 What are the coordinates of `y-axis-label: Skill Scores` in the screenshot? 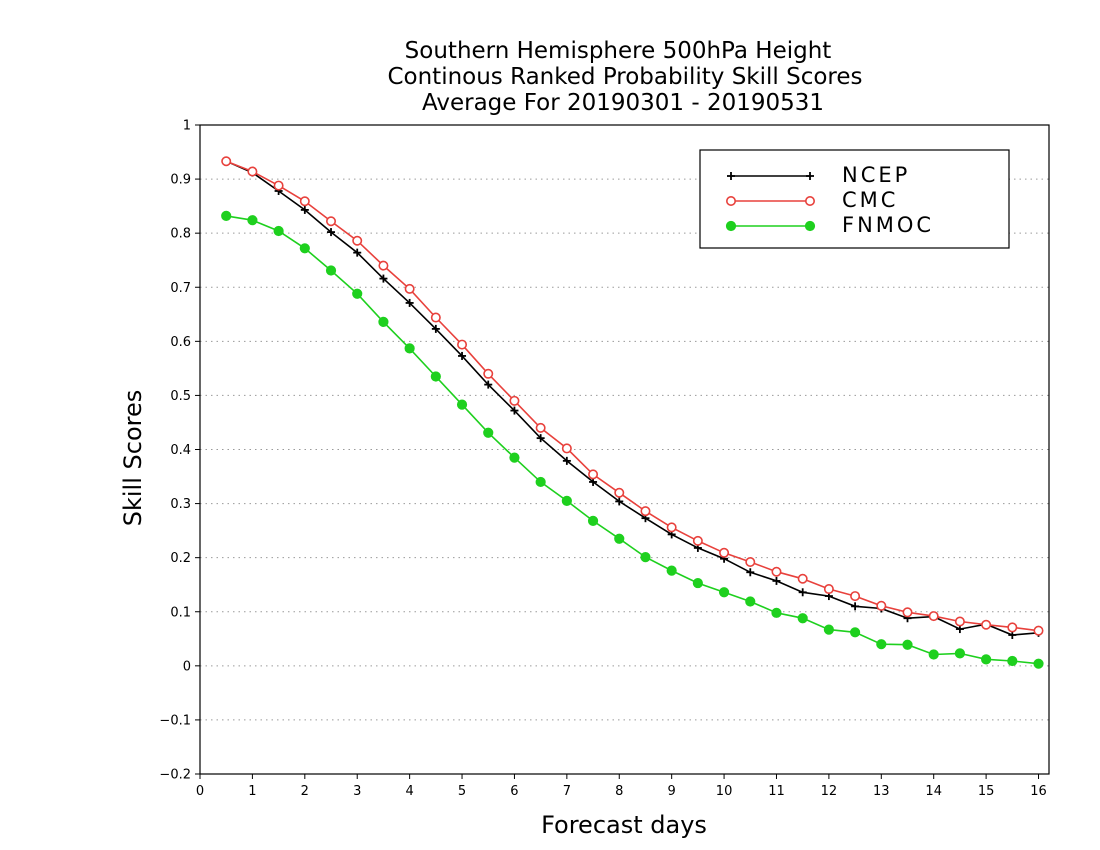 It's located at (133, 458).